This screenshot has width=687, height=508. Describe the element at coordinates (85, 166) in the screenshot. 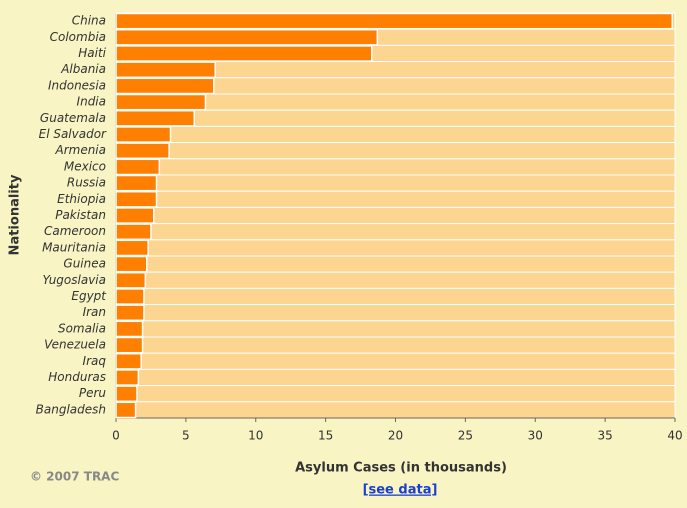

I see `y-tick-label: Mexico` at that location.